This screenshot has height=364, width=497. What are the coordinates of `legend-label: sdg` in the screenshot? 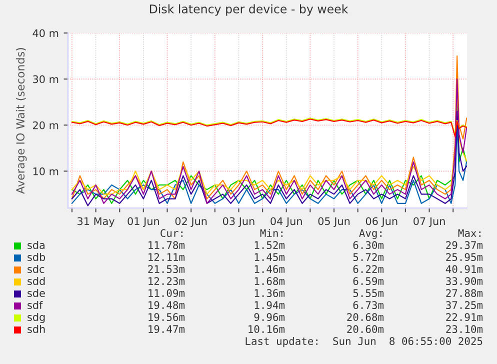 It's located at (36, 318).